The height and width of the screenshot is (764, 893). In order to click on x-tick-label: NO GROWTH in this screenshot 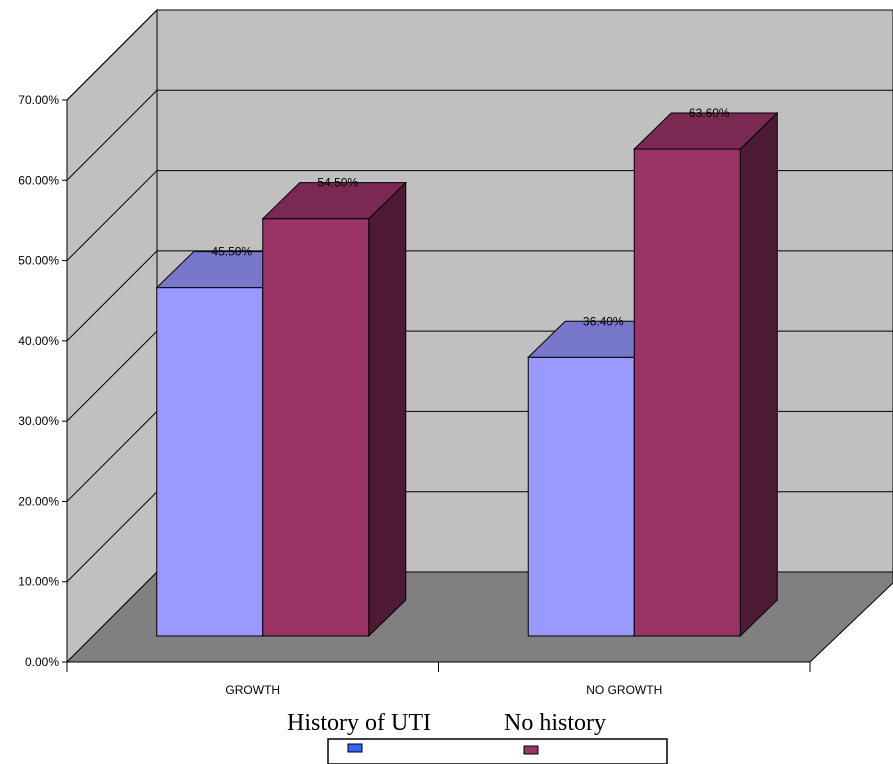, I will do `click(624, 690)`.